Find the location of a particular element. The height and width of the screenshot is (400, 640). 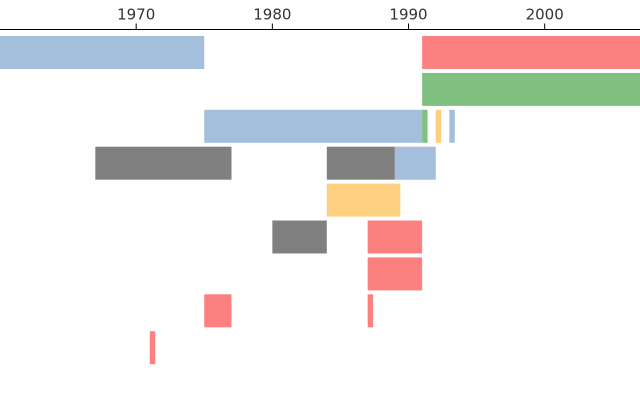

x-tick-label: 1980 is located at coordinates (272, 15).